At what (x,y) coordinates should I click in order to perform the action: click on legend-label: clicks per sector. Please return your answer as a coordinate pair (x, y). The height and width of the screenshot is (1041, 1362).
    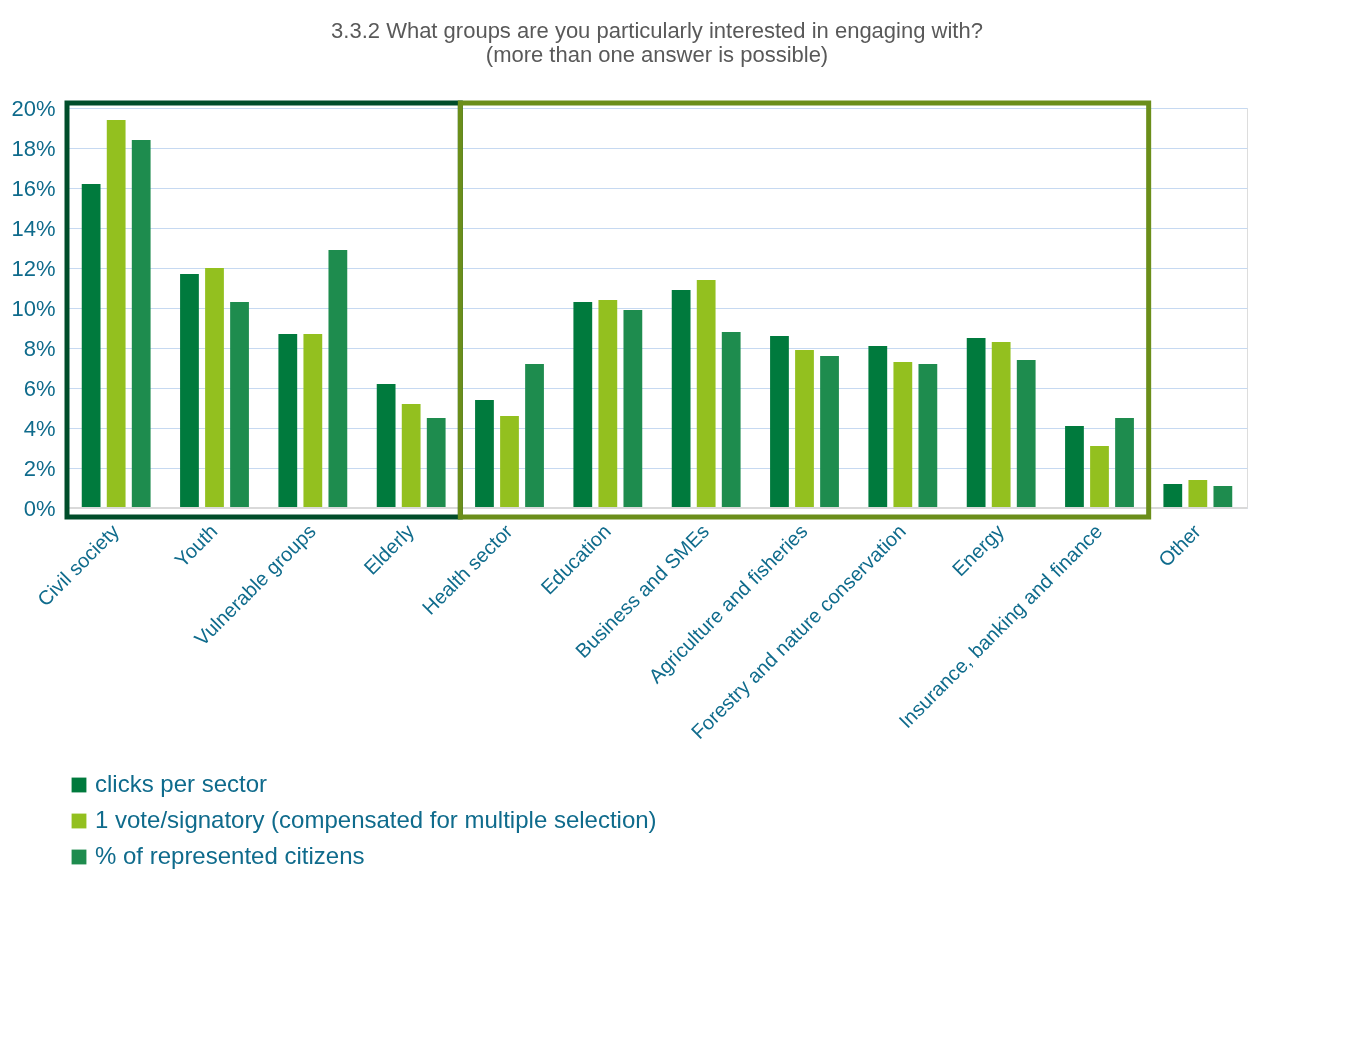
    Looking at the image, I should click on (181, 783).